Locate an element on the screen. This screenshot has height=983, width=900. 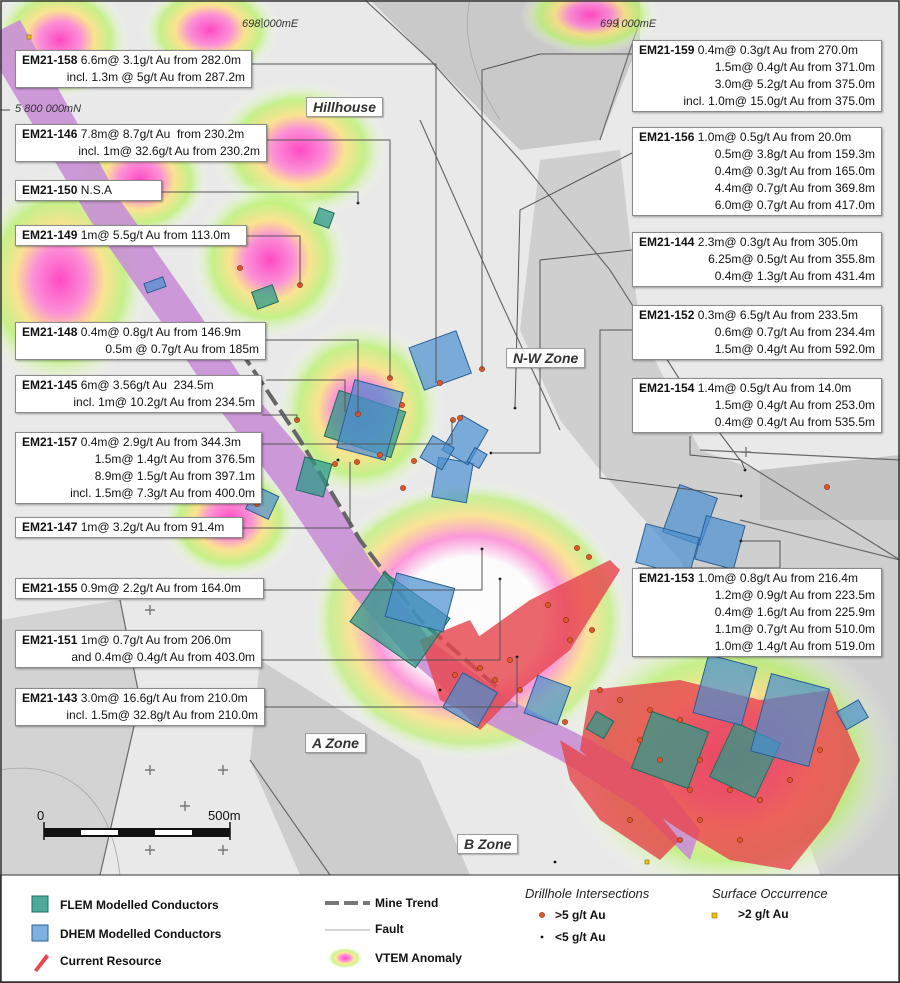
callout-row: EM21-149 1m@ 5.5g/t Au from 113.0m is located at coordinates (131, 235).